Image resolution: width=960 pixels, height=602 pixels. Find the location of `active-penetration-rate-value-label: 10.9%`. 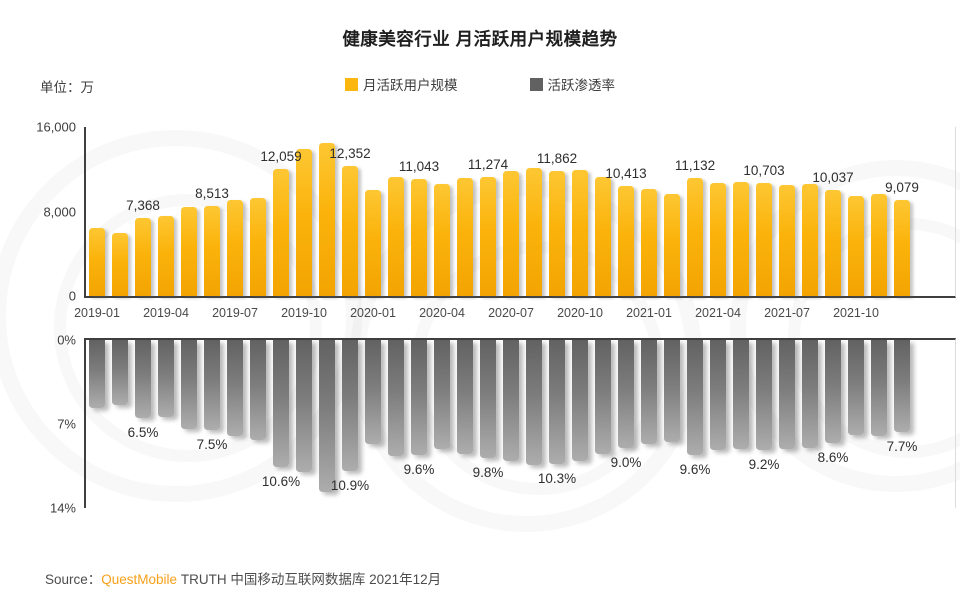

active-penetration-rate-value-label: 10.9% is located at coordinates (350, 485).